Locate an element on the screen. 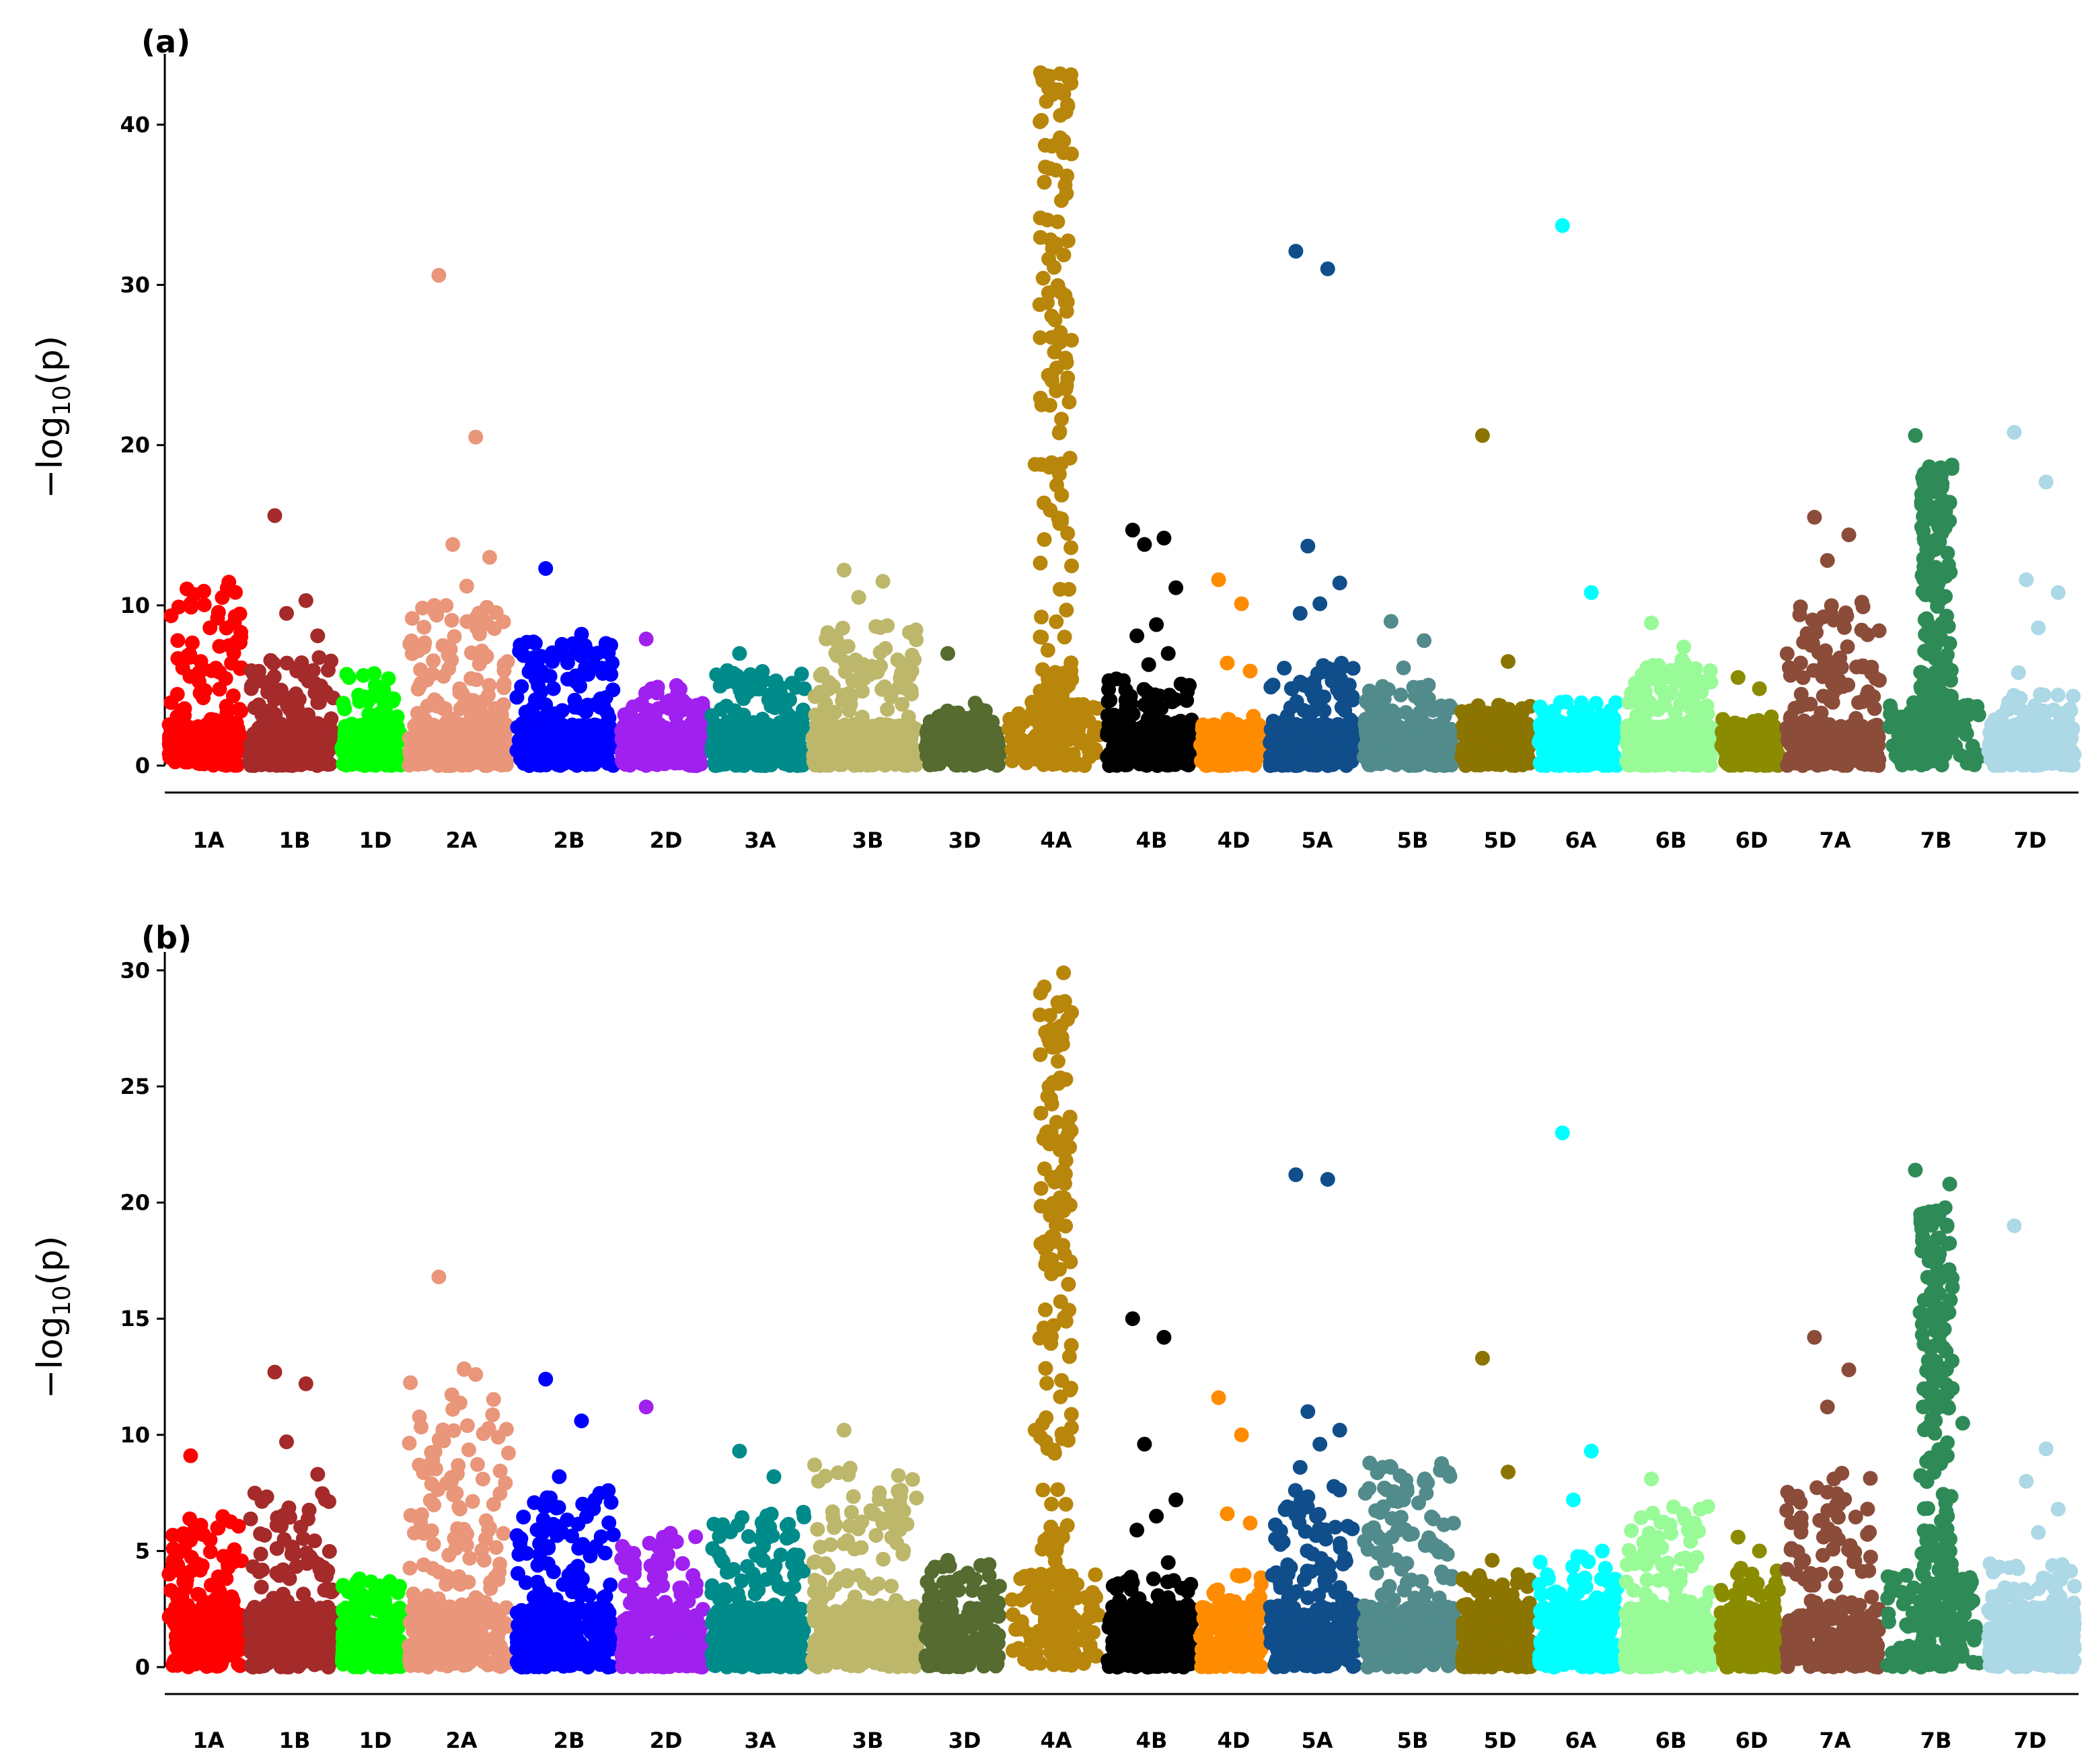 Image resolution: width=2092 pixels, height=1764 pixels. point-4D is located at coordinates (1224, 729).